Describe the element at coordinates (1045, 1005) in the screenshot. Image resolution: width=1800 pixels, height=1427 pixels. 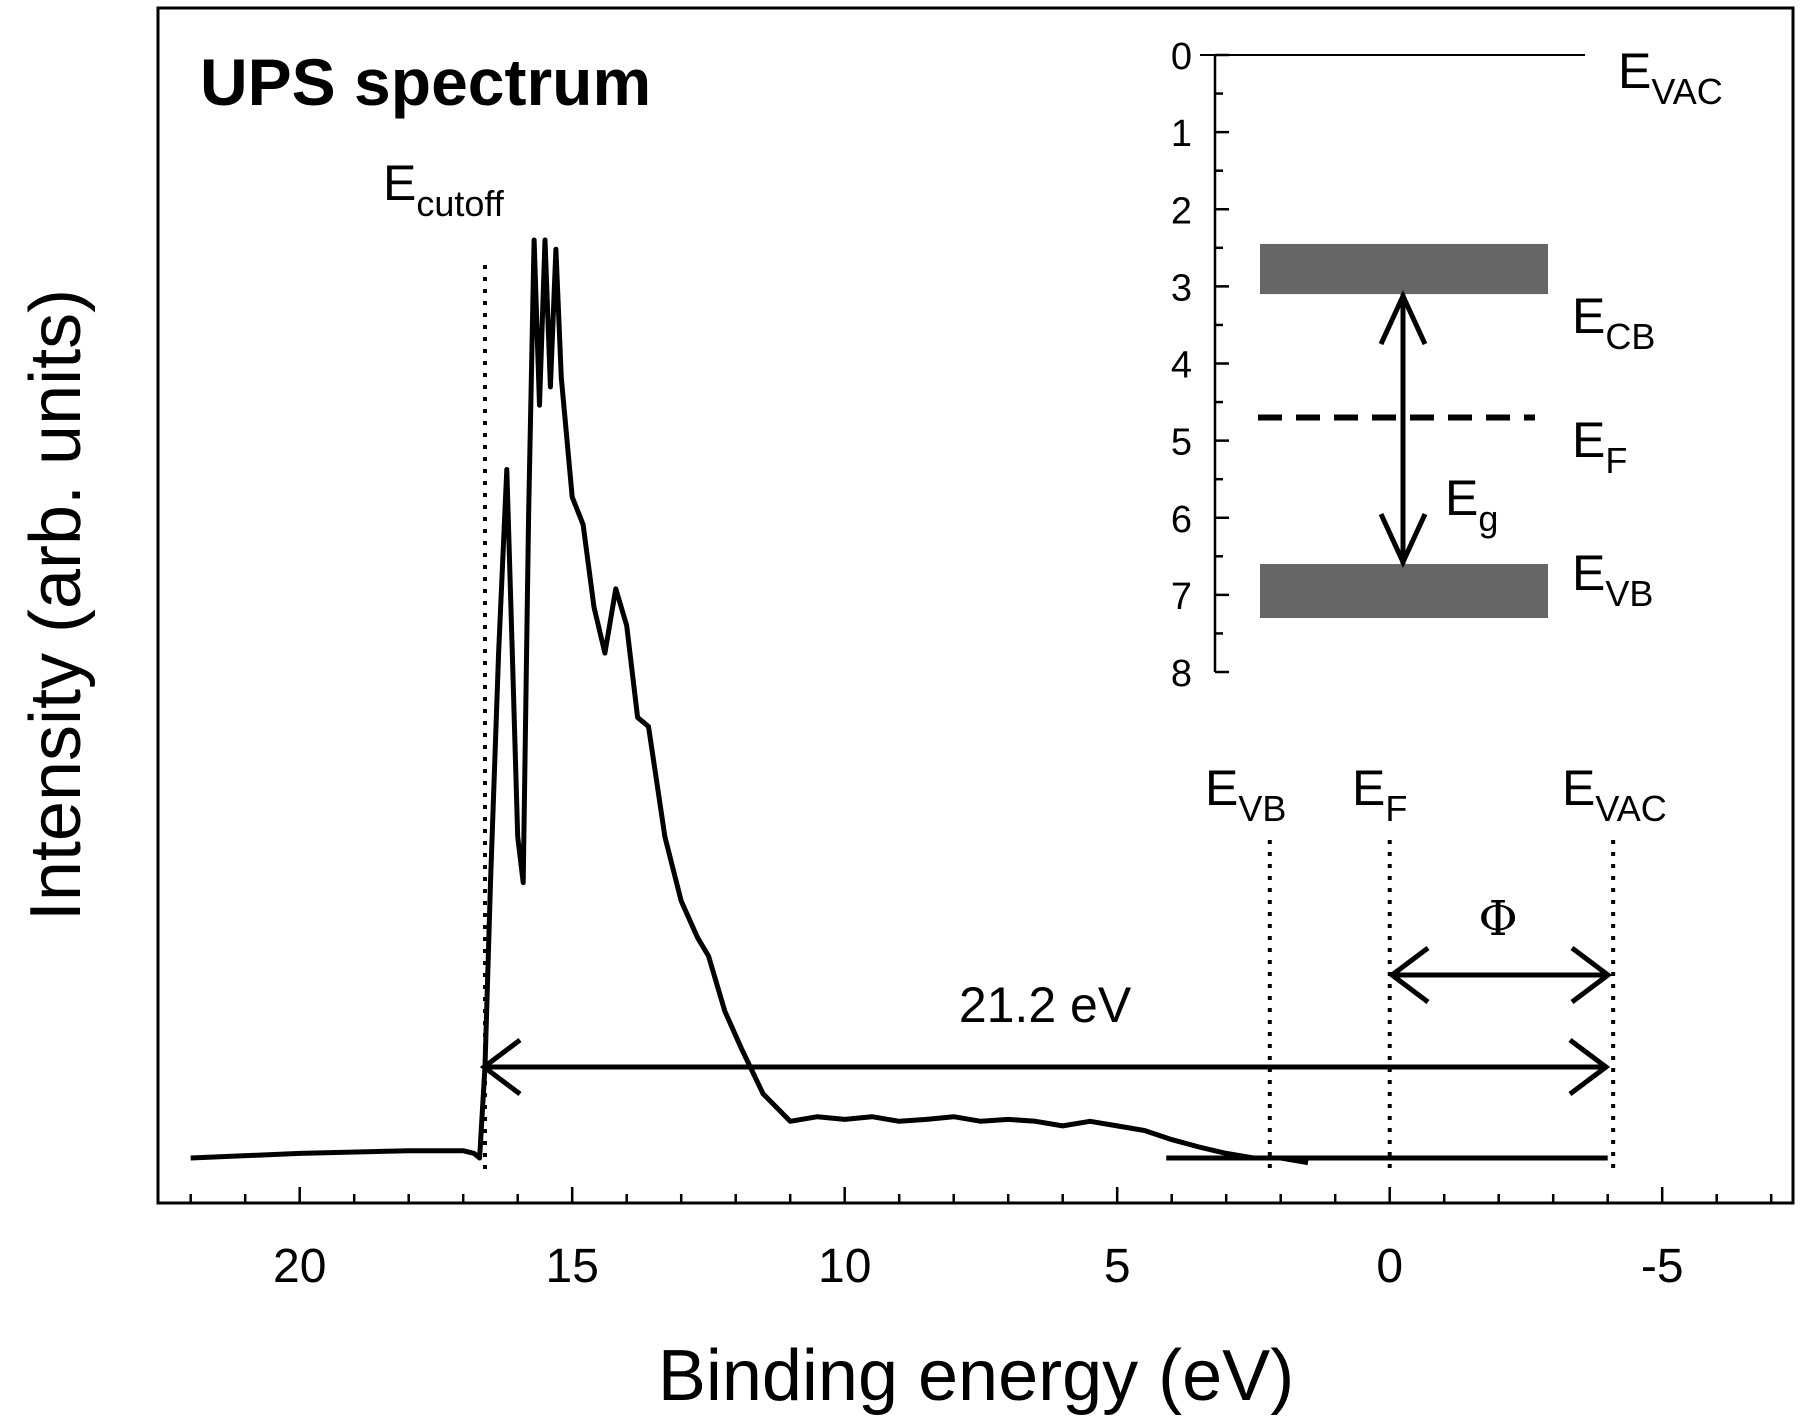
I see `span-label: 21.2 eV` at that location.